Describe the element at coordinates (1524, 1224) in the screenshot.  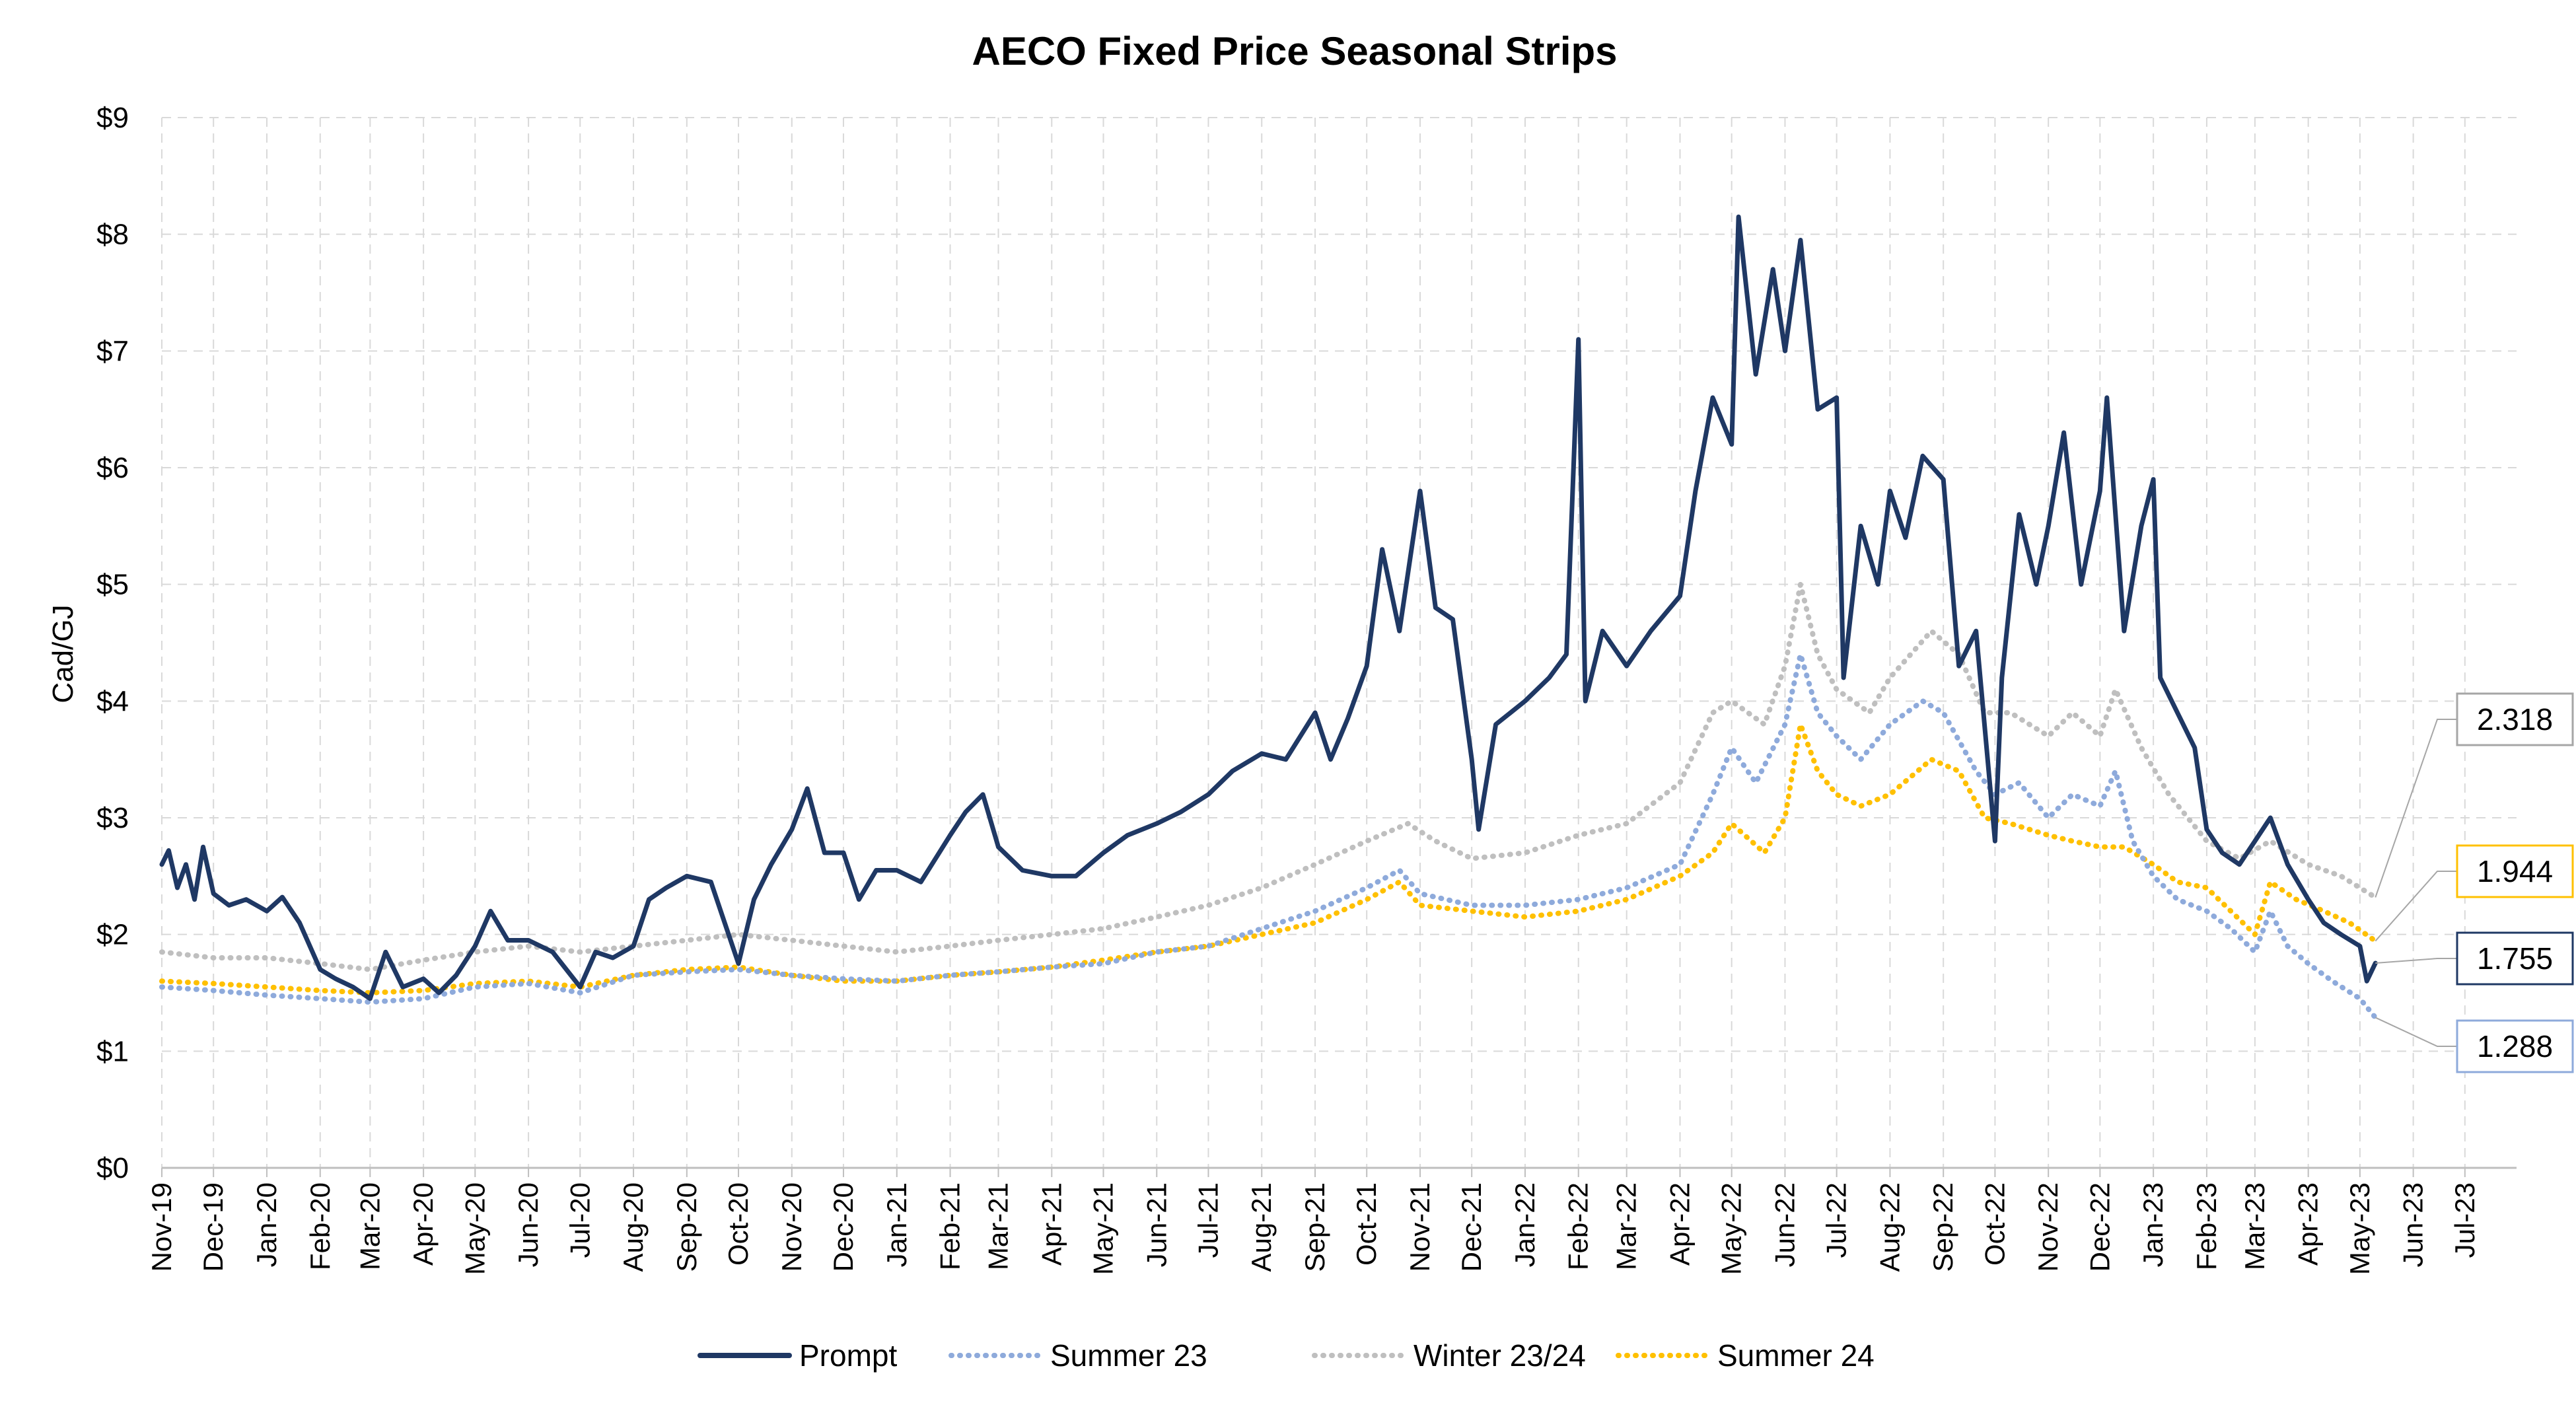
I see `x-tick-label: Jan-22` at that location.